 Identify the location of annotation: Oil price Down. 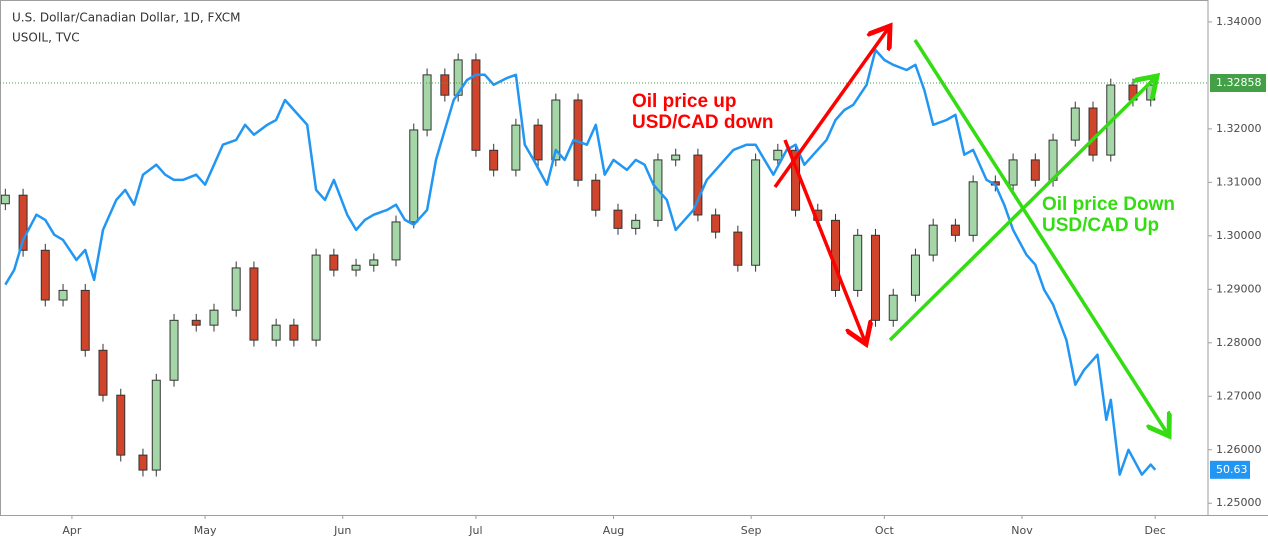
(1108, 204).